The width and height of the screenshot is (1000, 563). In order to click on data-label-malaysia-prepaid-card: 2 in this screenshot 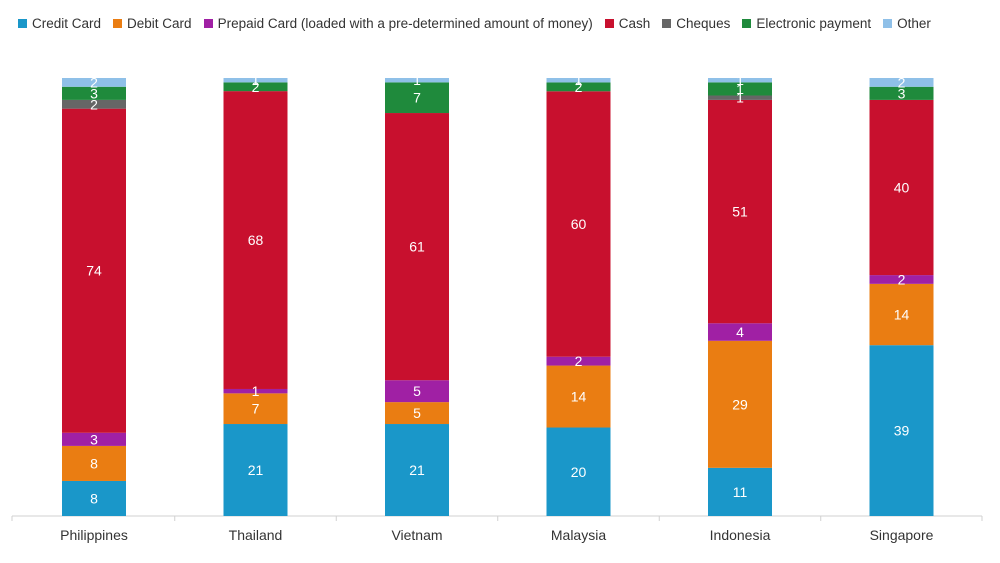, I will do `click(579, 361)`.